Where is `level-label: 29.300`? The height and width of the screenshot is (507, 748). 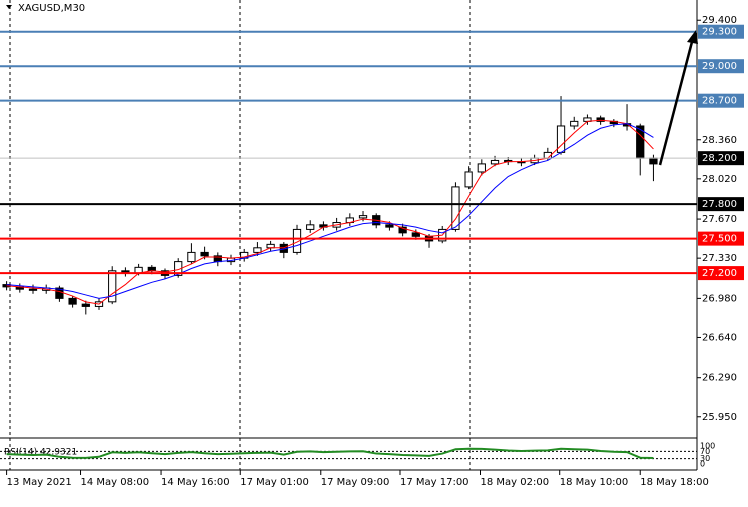 level-label: 29.300 is located at coordinates (719, 32).